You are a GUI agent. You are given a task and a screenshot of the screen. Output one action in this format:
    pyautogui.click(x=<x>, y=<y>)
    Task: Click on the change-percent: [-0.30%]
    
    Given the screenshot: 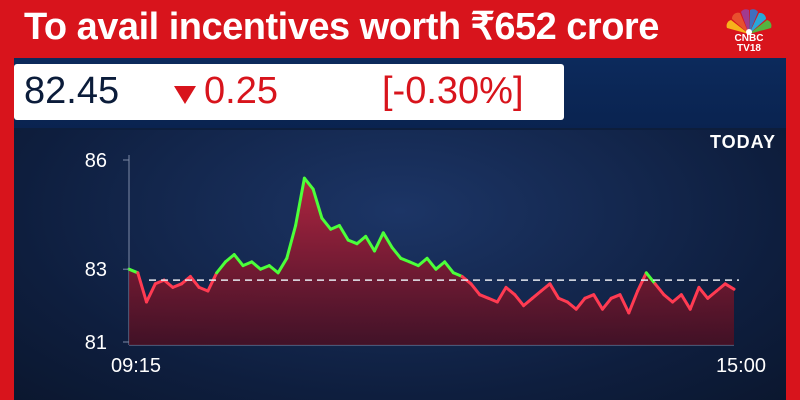 What is the action you would take?
    pyautogui.click(x=453, y=91)
    